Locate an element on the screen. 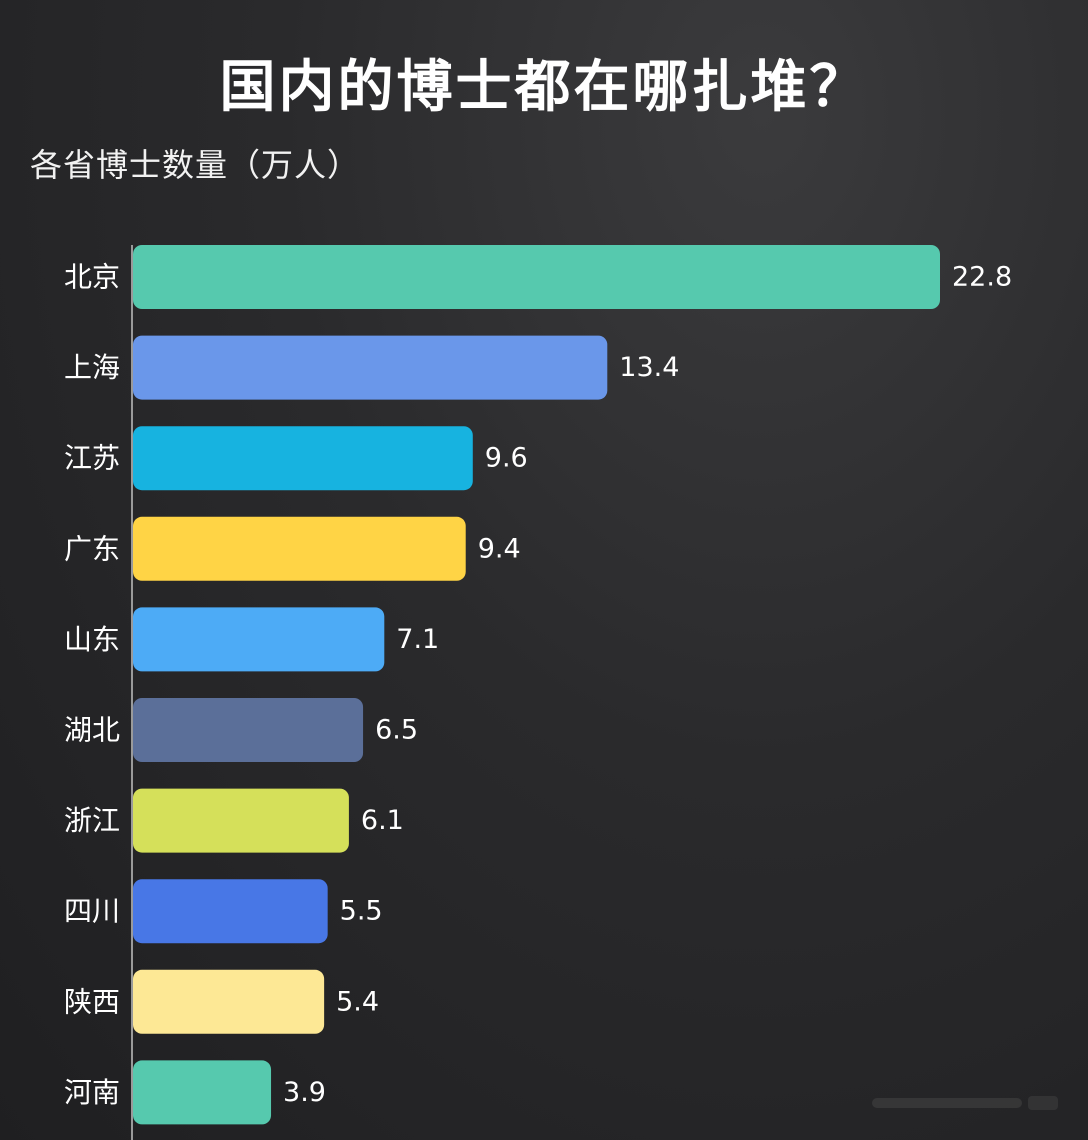 The width and height of the screenshot is (1088, 1140). value-label: 9.6 is located at coordinates (506, 458).